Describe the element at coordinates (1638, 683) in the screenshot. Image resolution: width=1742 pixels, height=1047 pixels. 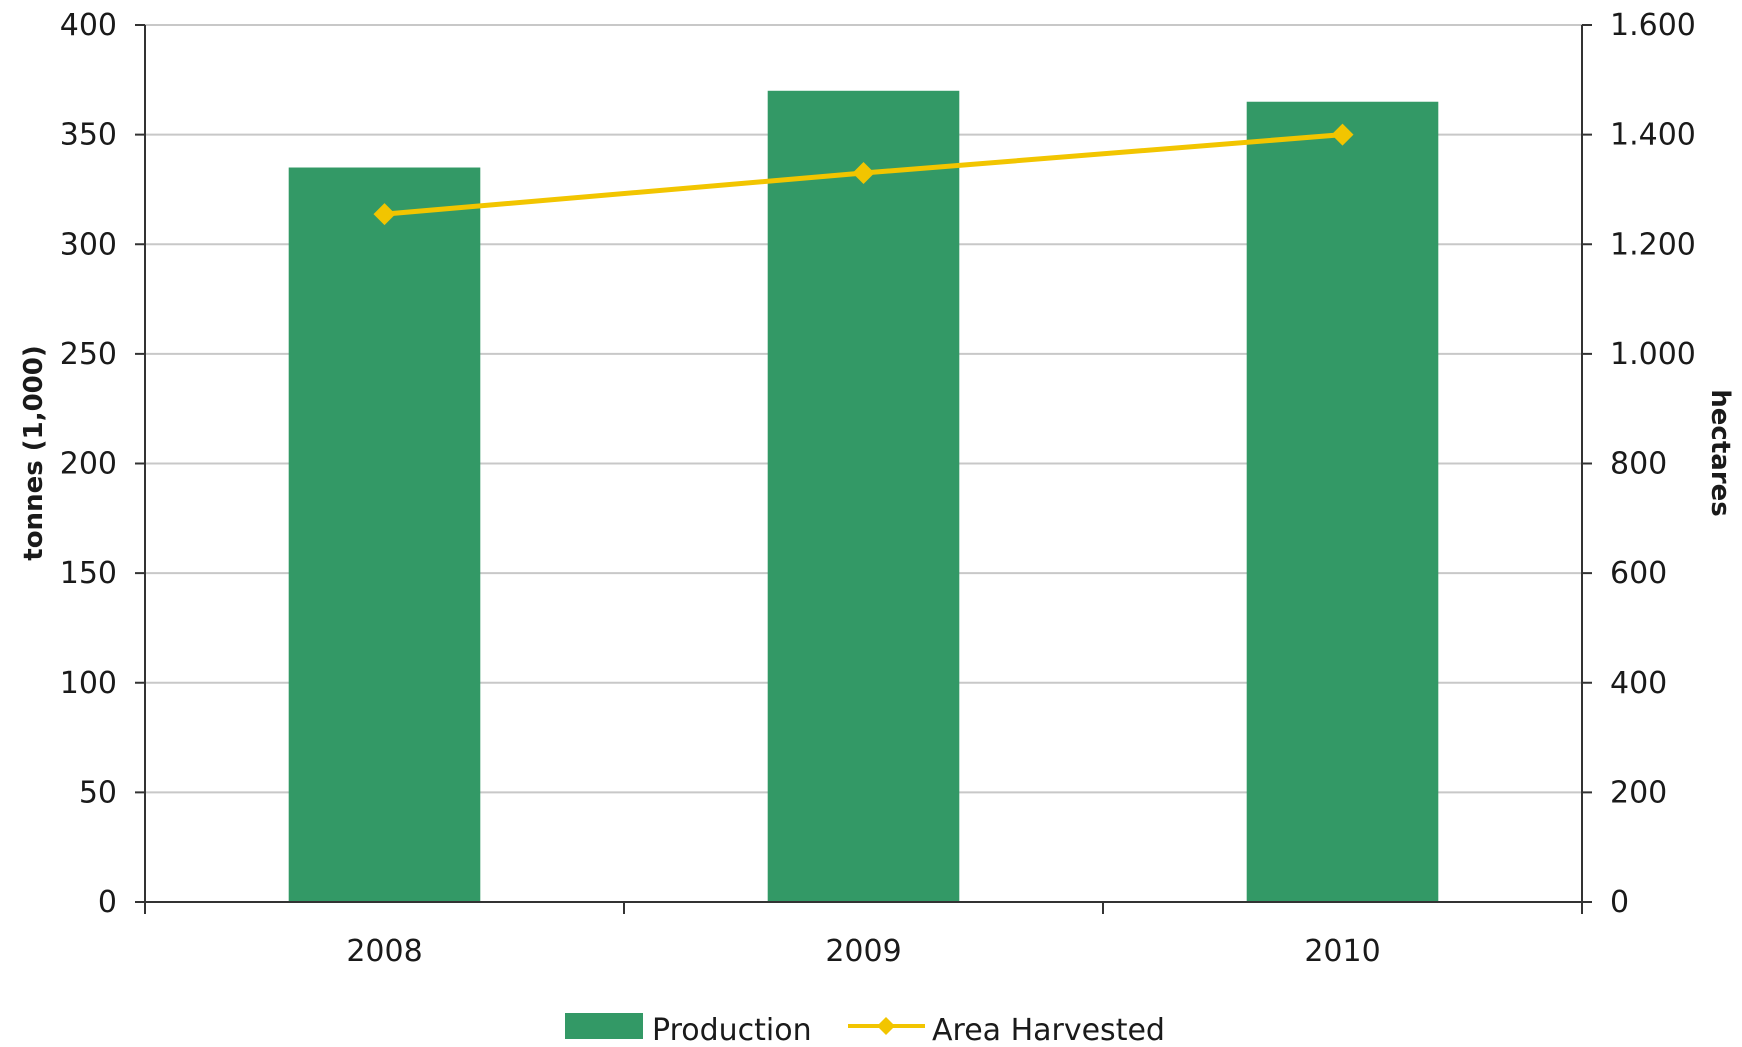
I see `right-axis-tick-label: 400` at that location.